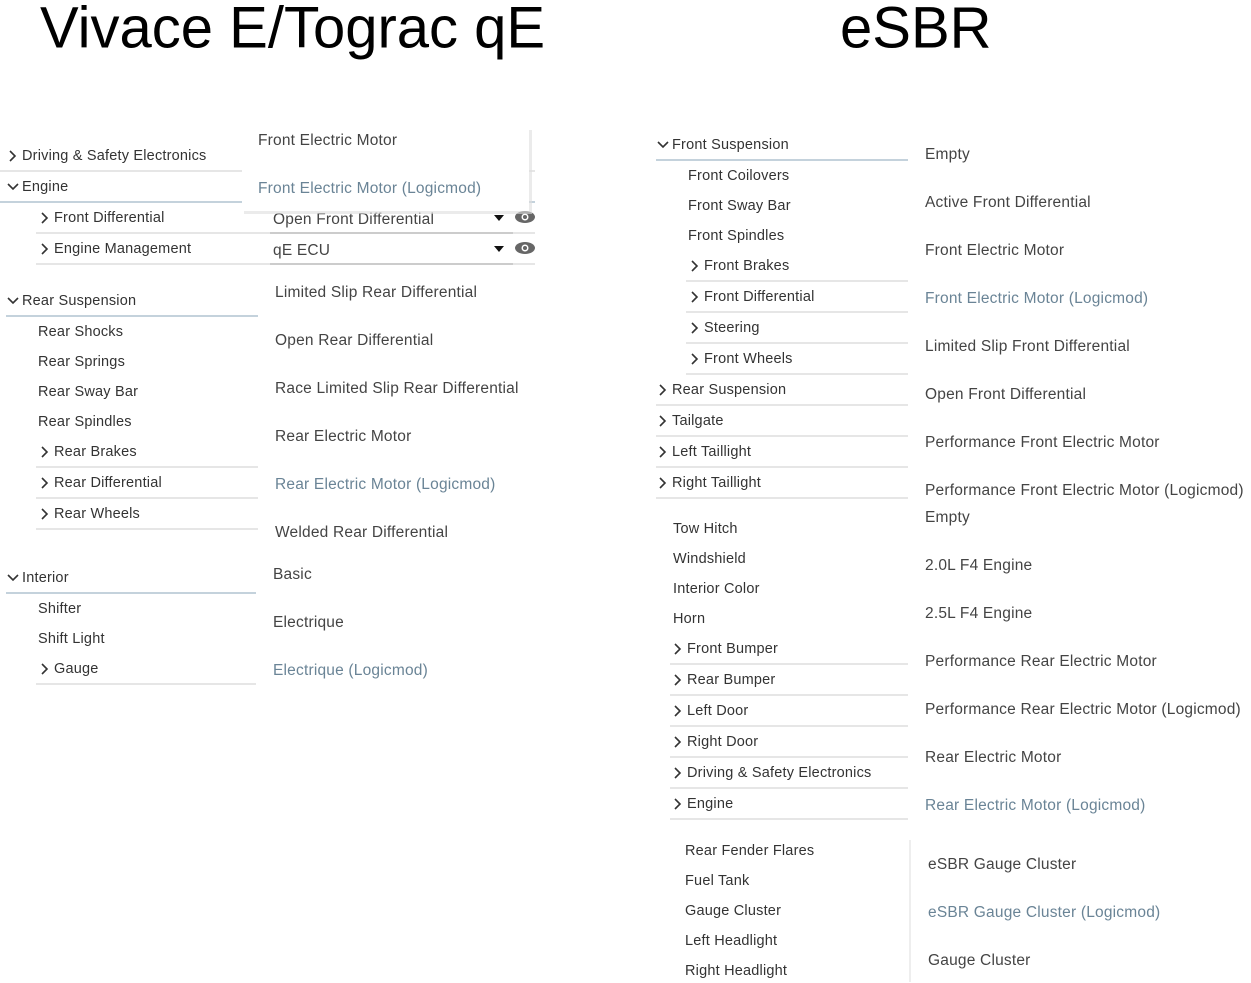 The height and width of the screenshot is (983, 1251). I want to click on option: Electrique (Logicmod), so click(350, 670).